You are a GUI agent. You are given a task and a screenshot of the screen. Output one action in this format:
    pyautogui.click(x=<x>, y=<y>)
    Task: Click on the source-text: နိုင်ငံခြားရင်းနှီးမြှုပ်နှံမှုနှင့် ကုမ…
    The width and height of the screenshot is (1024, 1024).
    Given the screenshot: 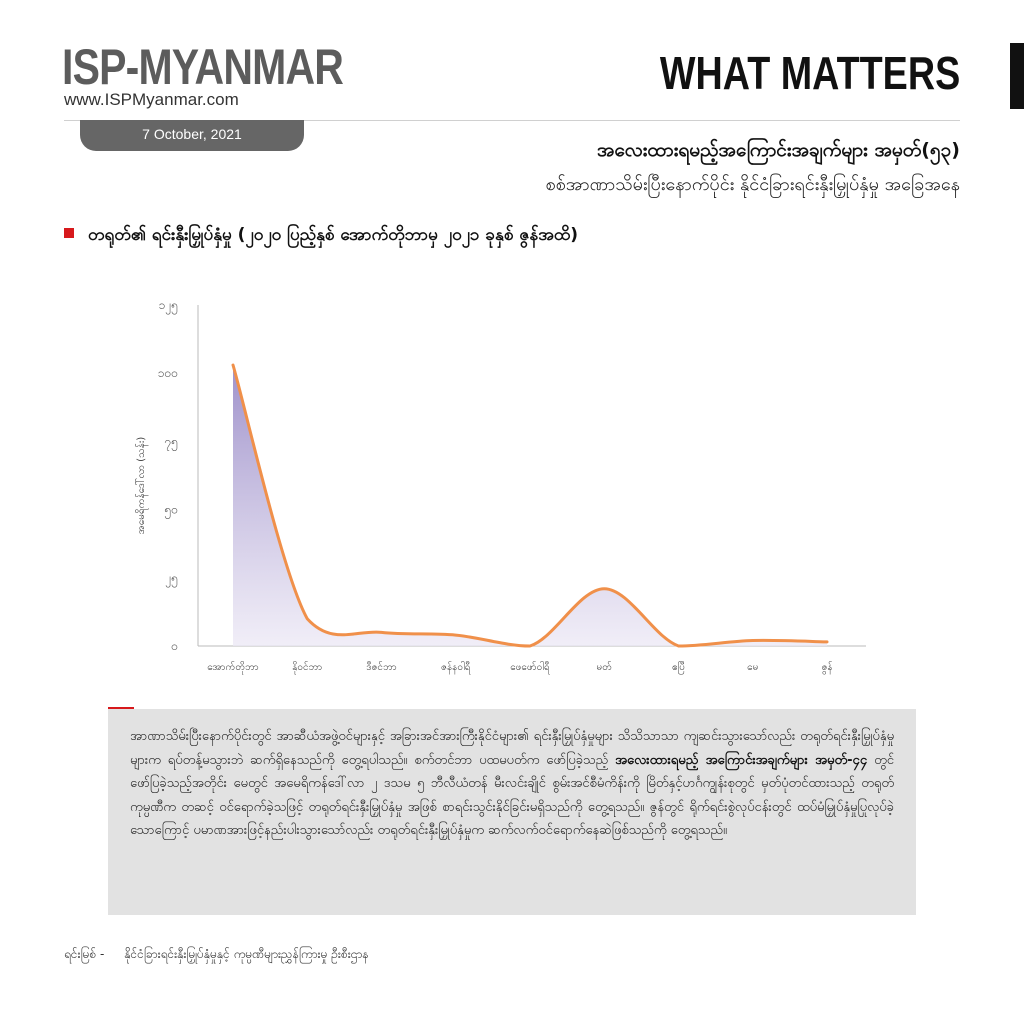 What is the action you would take?
    pyautogui.click(x=246, y=954)
    